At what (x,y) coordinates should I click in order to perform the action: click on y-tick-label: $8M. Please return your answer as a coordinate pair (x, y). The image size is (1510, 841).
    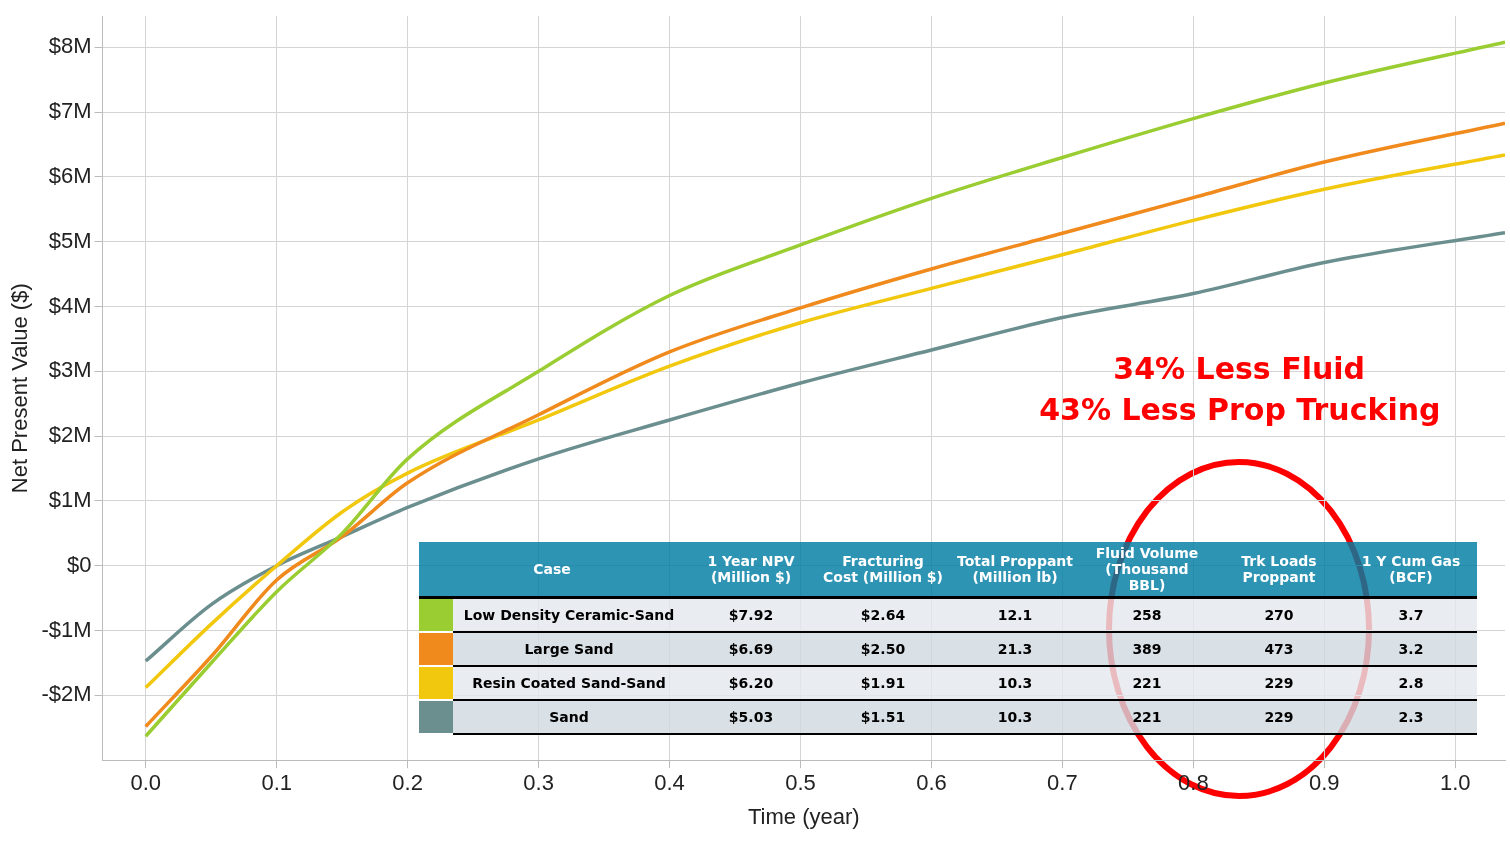
    Looking at the image, I should click on (70, 46).